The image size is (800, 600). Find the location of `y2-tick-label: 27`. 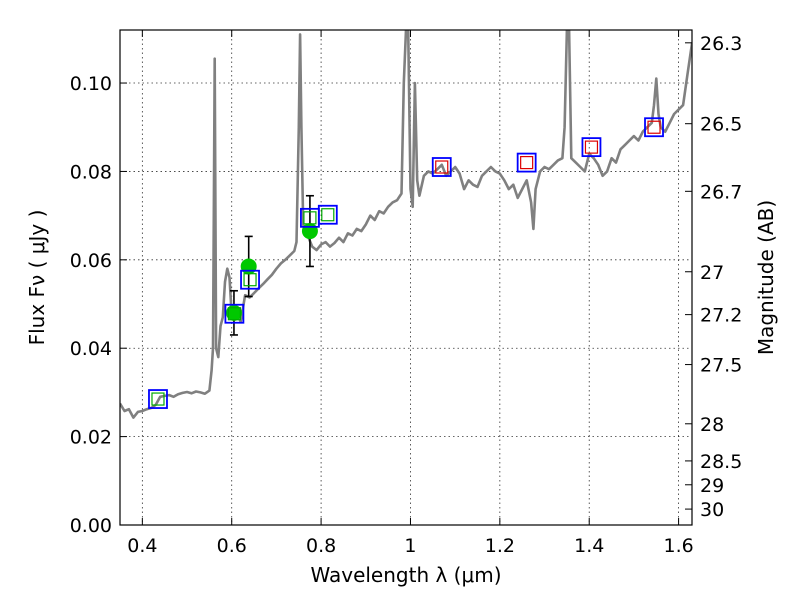

y2-tick-label: 27 is located at coordinates (712, 273).